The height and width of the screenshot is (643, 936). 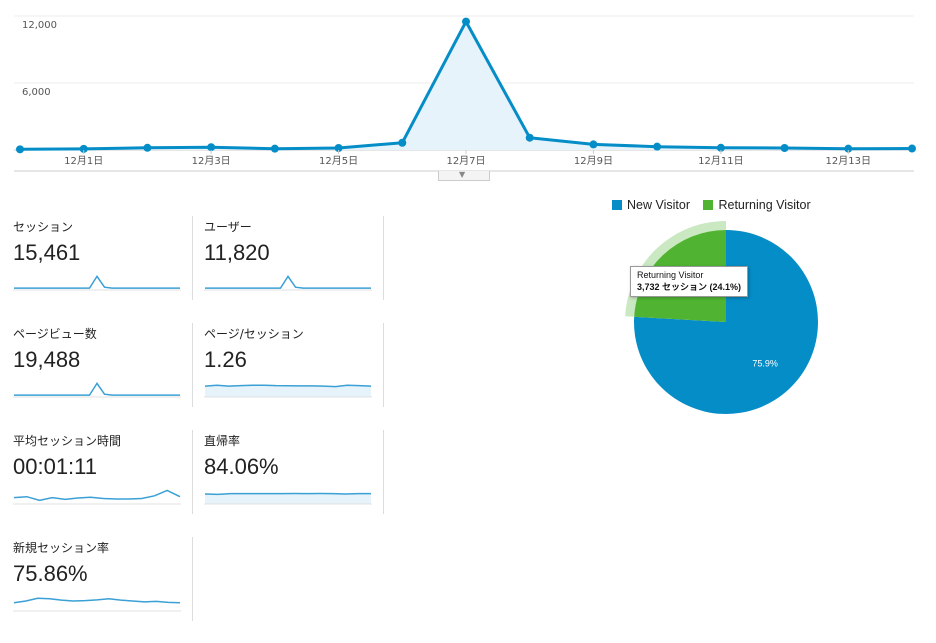 I want to click on y-tick-label: 6,000, so click(x=36, y=92).